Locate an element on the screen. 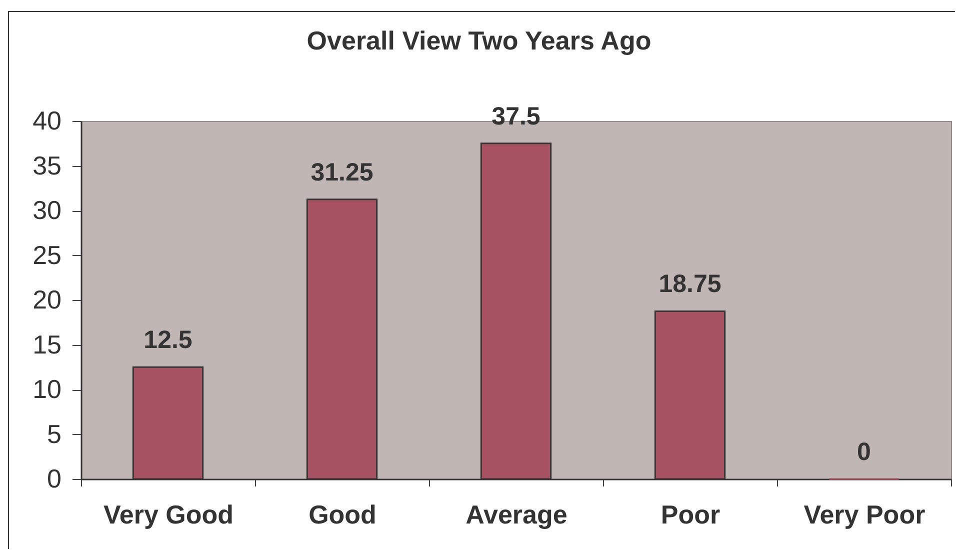  y-tick-label: 0 is located at coordinates (54, 479).